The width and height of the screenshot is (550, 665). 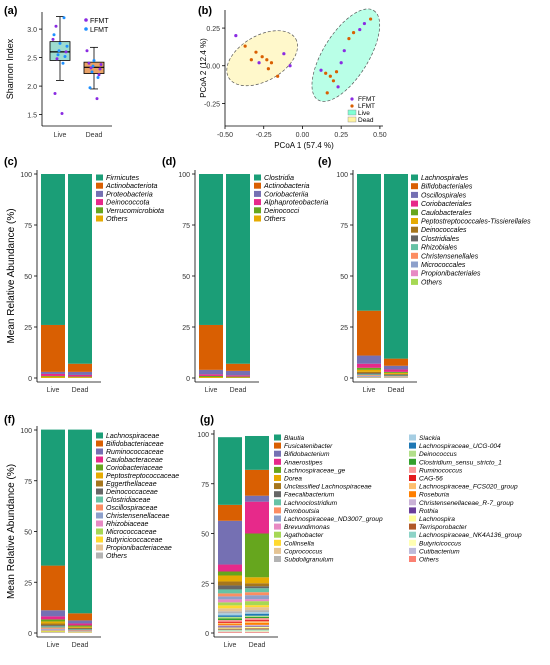 What do you see at coordinates (279, 177) in the screenshot?
I see `legend-label: Clostridia` at bounding box center [279, 177].